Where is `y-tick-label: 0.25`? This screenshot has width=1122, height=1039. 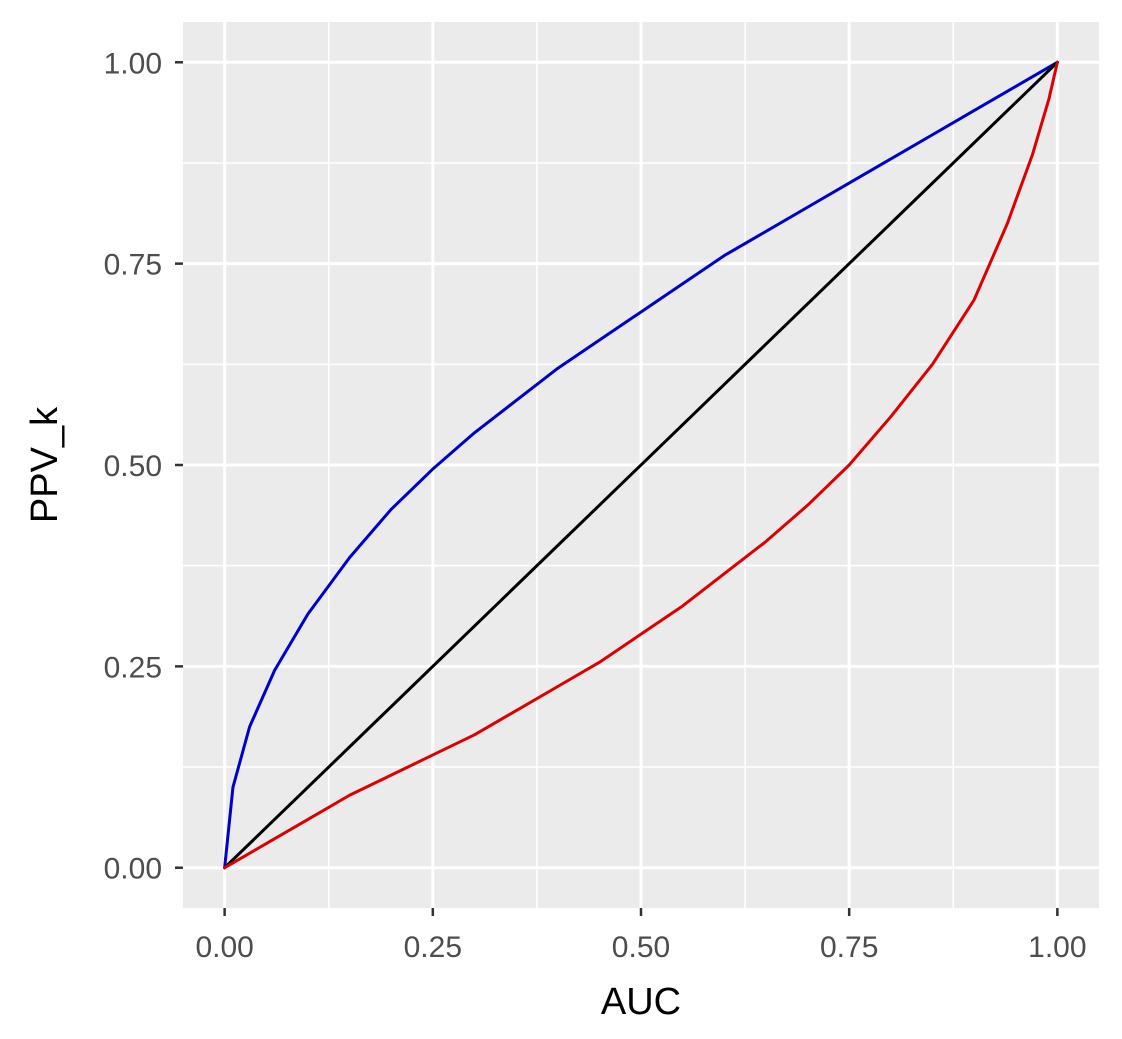
y-tick-label: 0.25 is located at coordinates (133, 667).